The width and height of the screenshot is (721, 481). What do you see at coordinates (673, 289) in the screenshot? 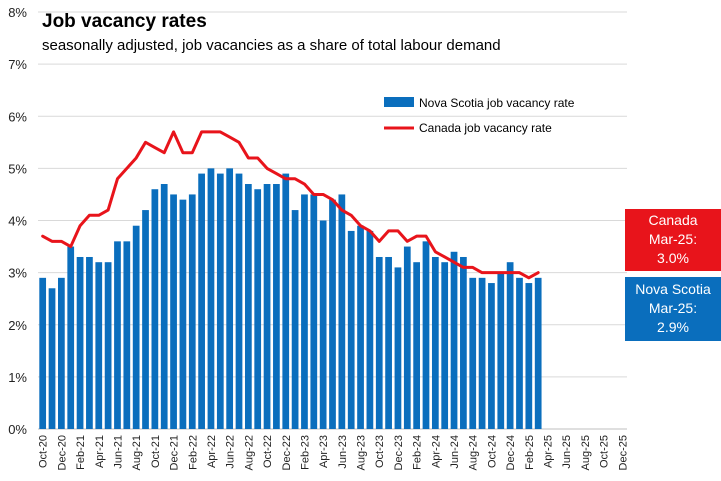
I see `nova-scotia-callout-name: Nova Scotia` at bounding box center [673, 289].